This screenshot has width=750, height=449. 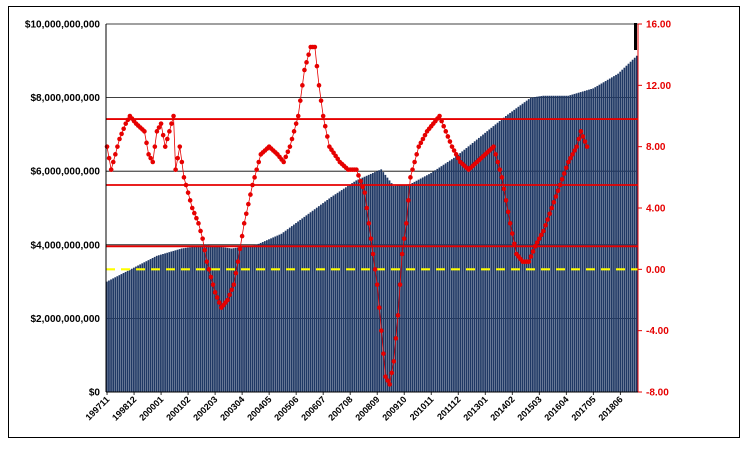 I want to click on y-left-tick-label: $2,000,000,000, so click(x=65, y=319).